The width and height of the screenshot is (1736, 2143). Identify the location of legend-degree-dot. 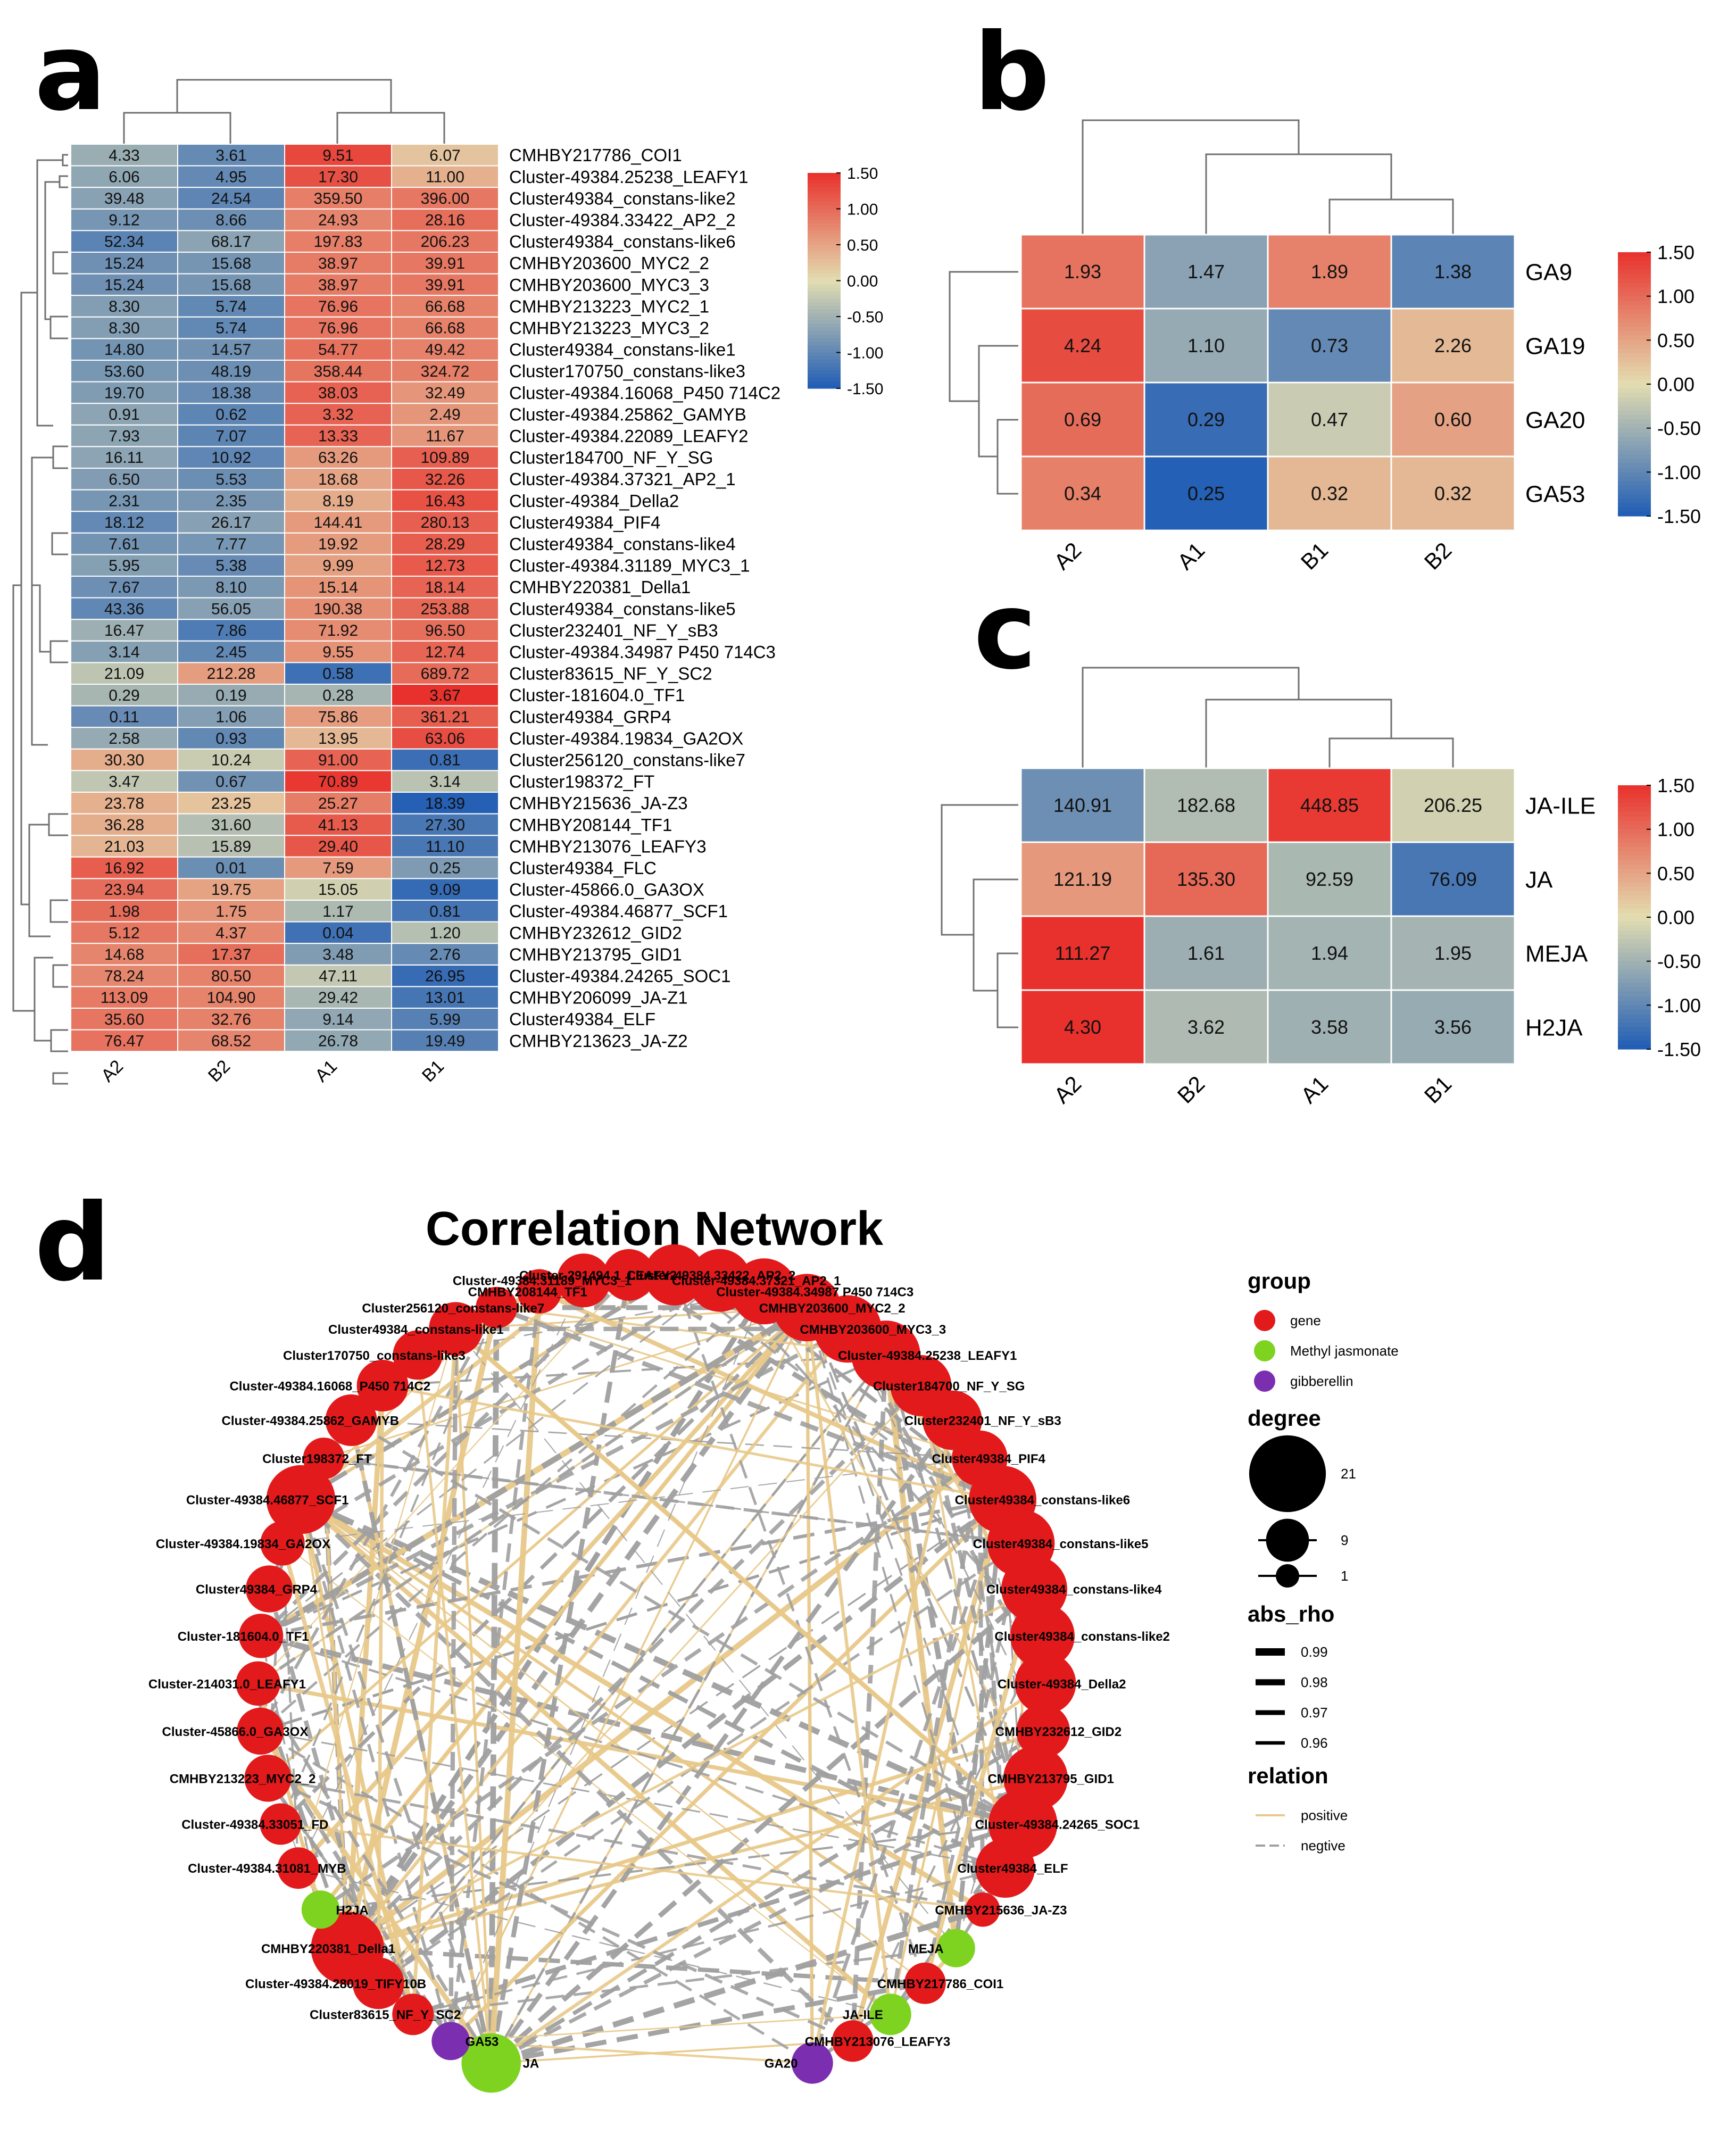
(1287, 1474).